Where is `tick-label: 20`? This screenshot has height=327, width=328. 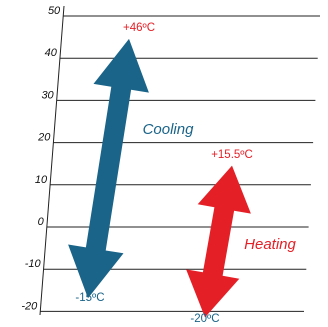 tick-label: 20 is located at coordinates (44, 138).